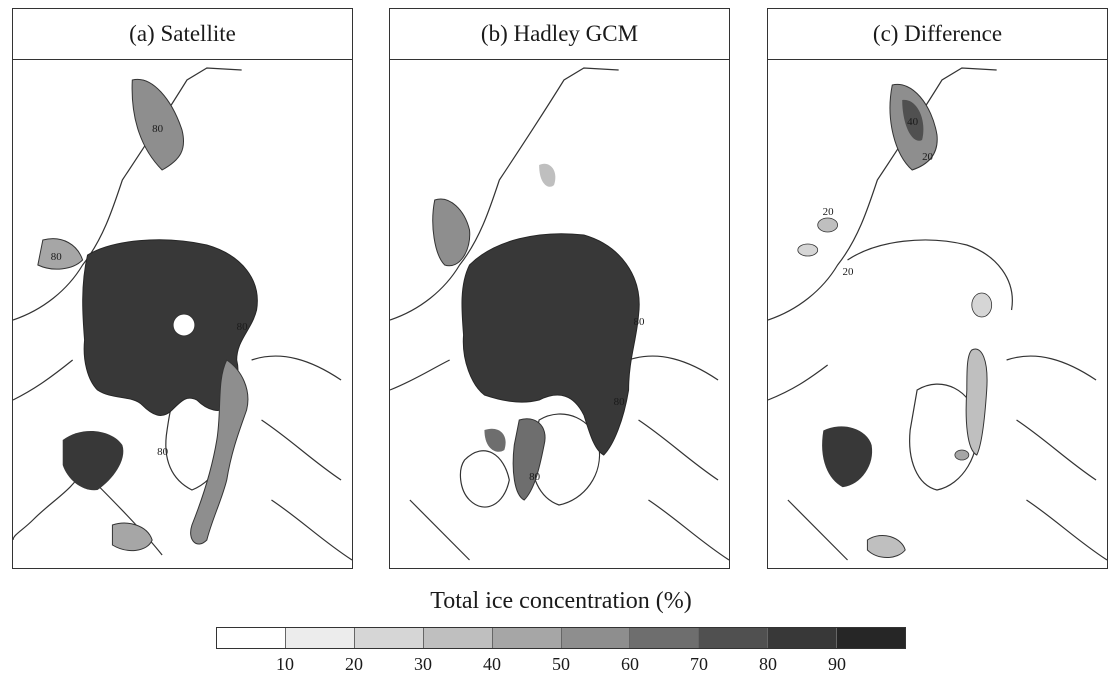 Image resolution: width=1120 pixels, height=683 pixels. What do you see at coordinates (423, 664) in the screenshot?
I see `colorbar-tick-label: 30` at bounding box center [423, 664].